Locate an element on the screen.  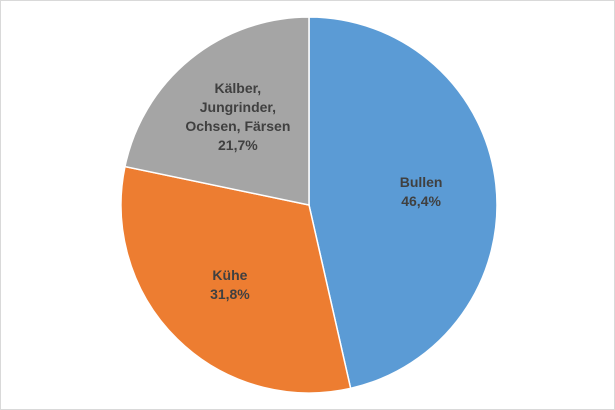
category-label: Bullen is located at coordinates (421, 182).